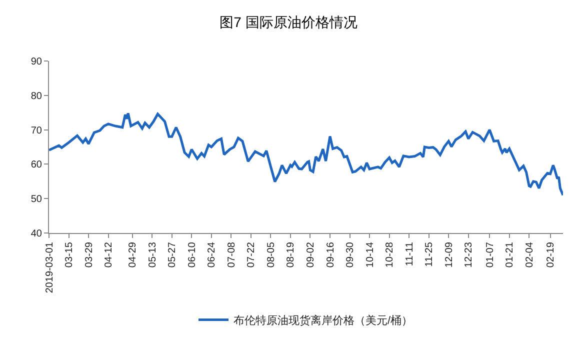  What do you see at coordinates (36, 96) in the screenshot?
I see `y-tick-label: 80` at bounding box center [36, 96].